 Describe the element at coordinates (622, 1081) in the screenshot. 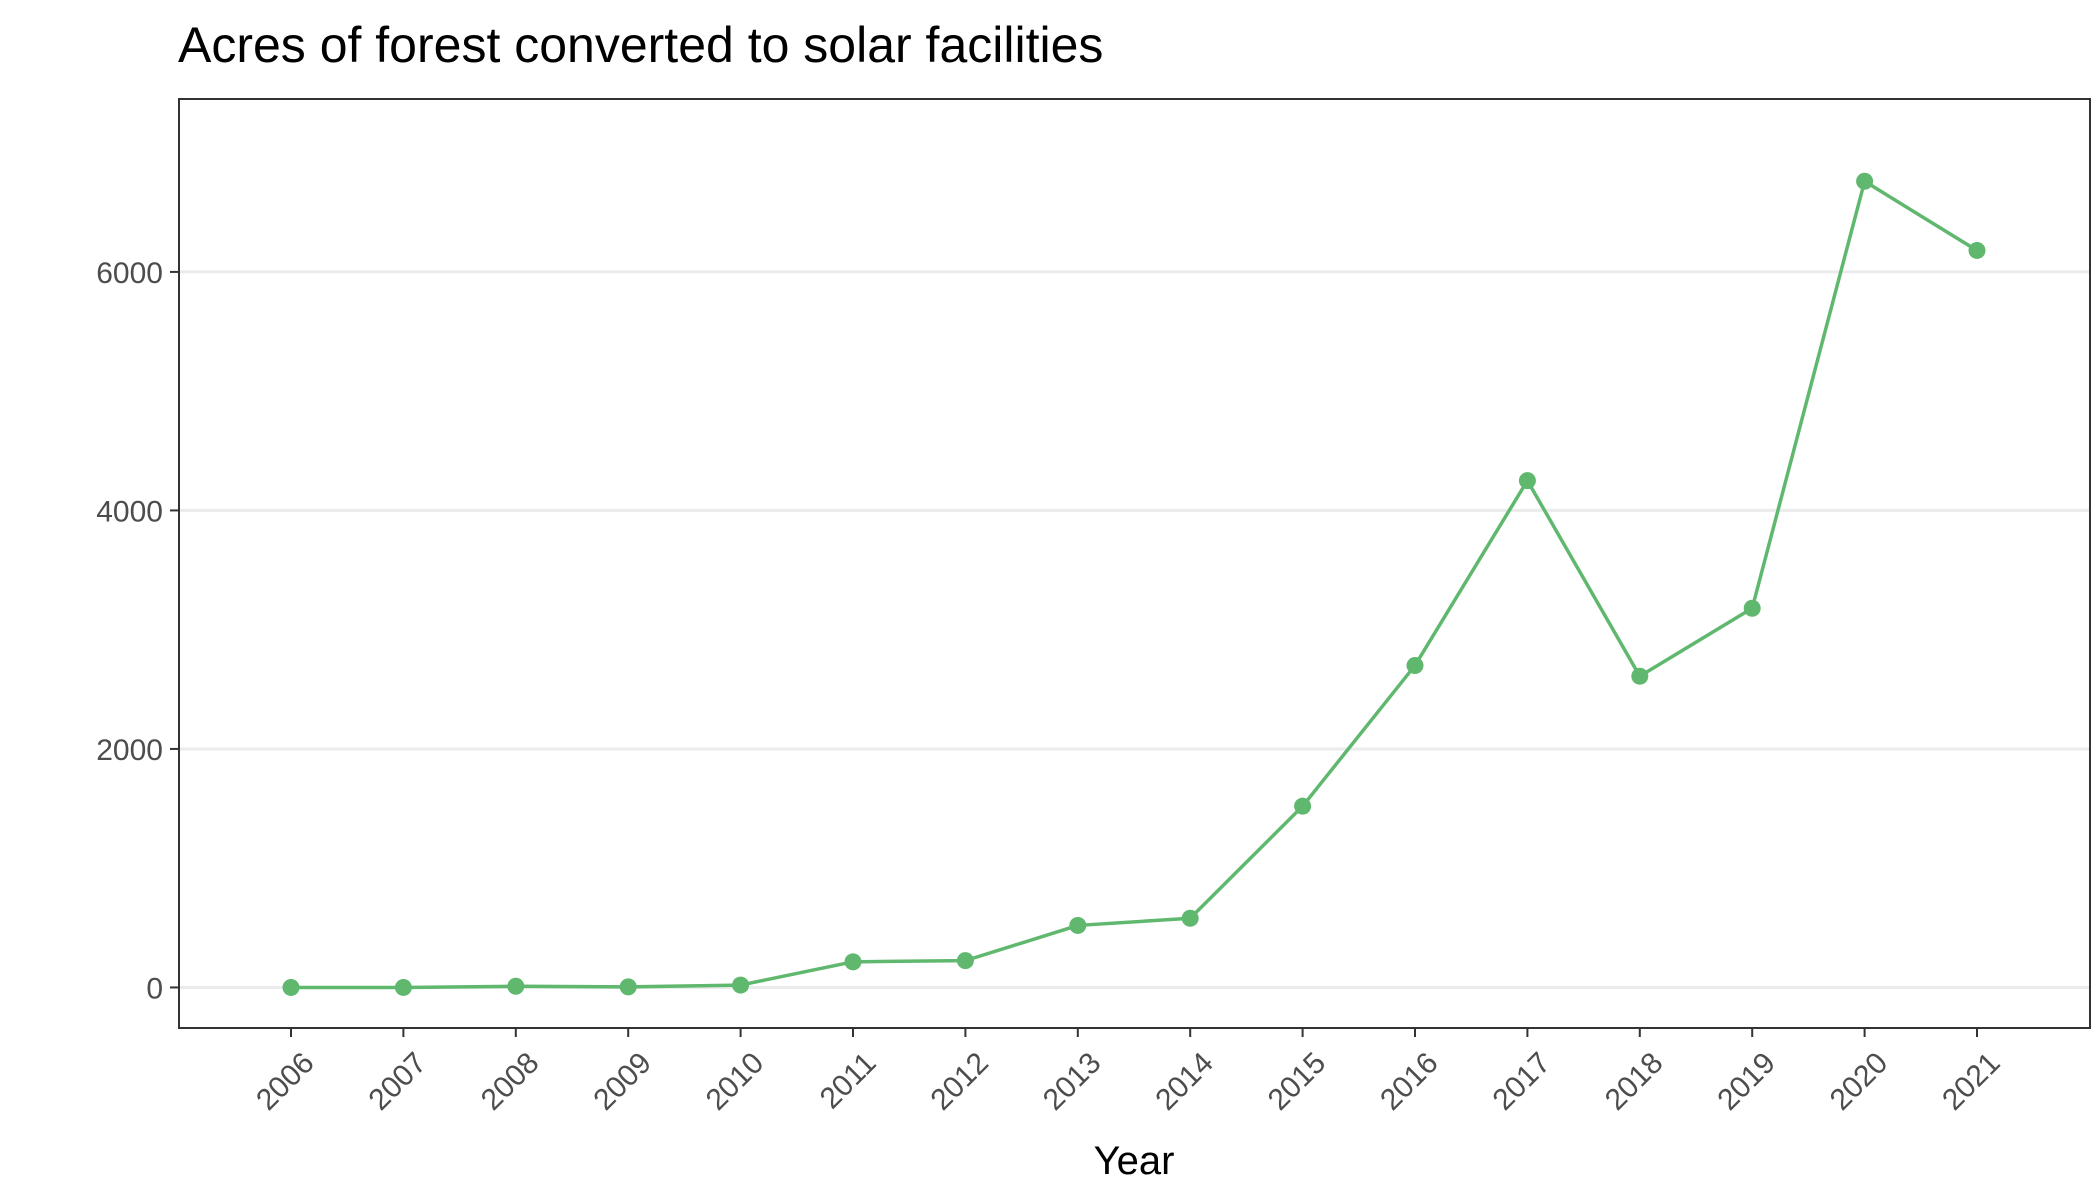

I see `x-tick-label: 2009` at that location.